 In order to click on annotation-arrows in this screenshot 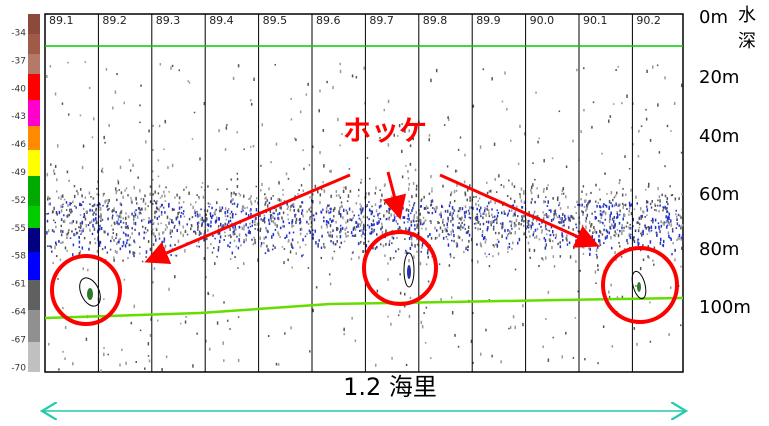, I will do `click(372, 218)`.